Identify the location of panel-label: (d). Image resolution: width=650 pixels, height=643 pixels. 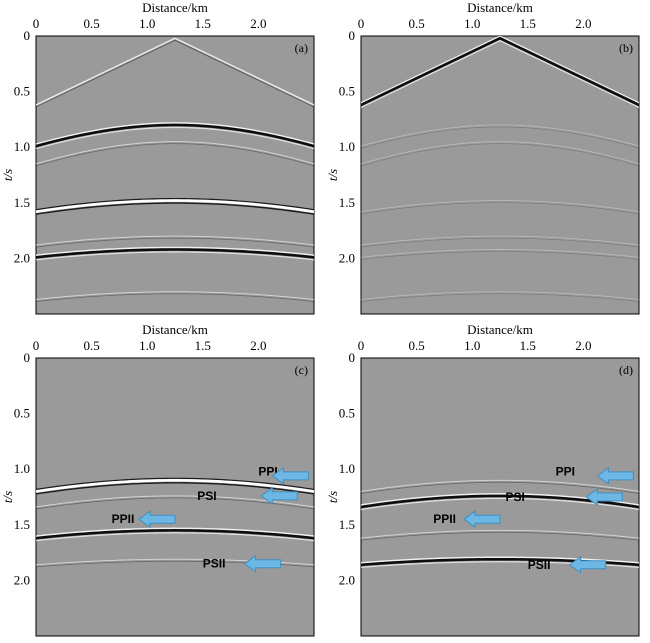
(626, 370).